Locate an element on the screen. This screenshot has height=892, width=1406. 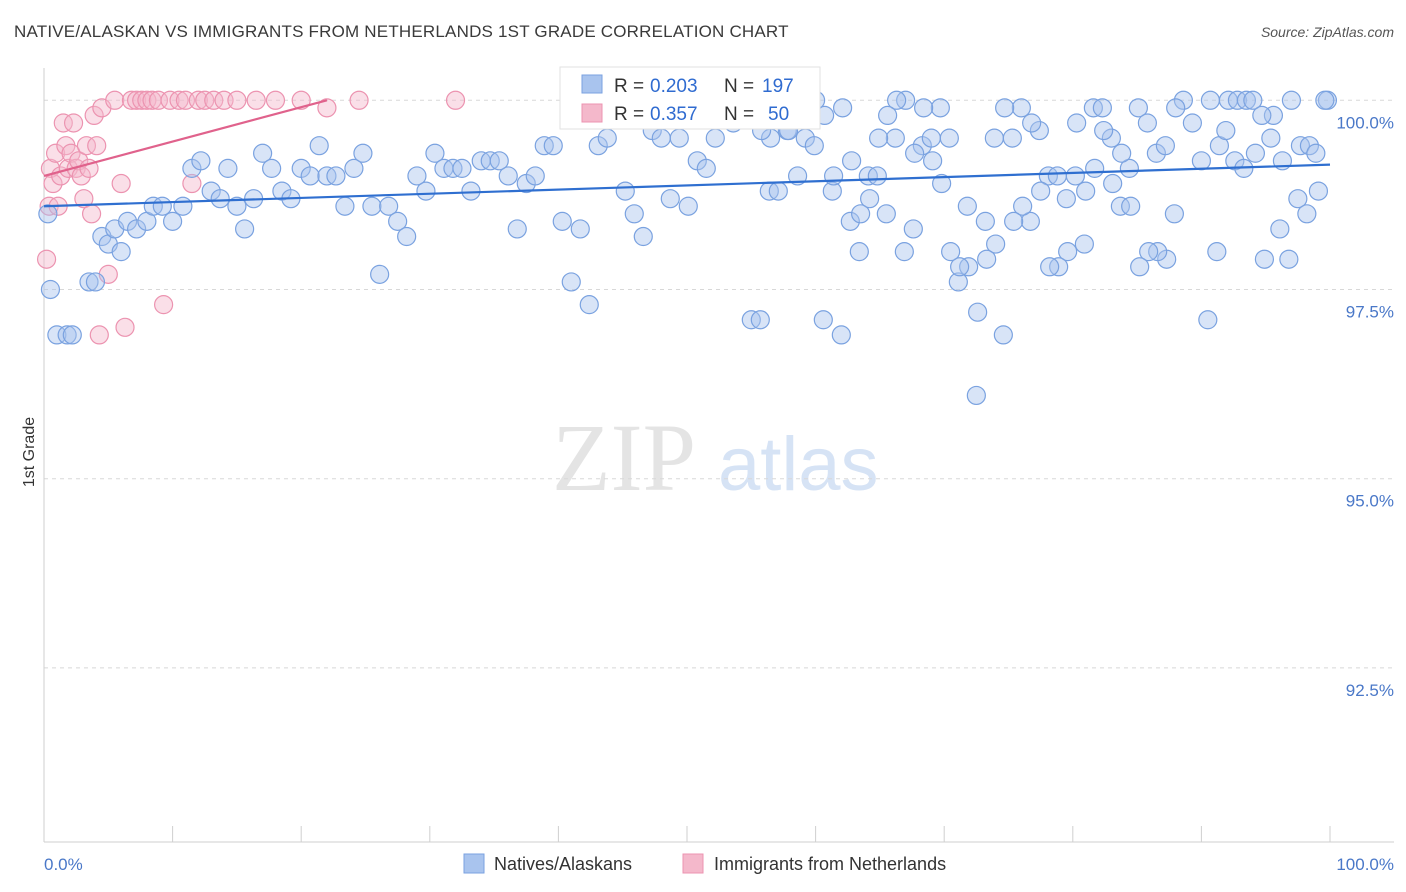
legend-r-value-2: 0.357 is located at coordinates (674, 114).